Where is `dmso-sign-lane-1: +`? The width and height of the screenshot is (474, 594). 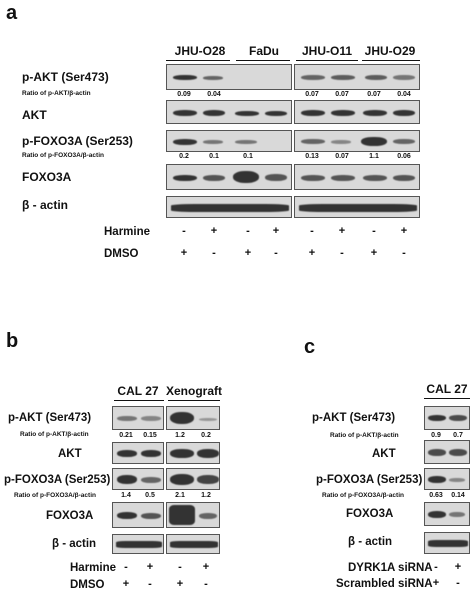
dmso-sign-lane-1: + is located at coordinates (126, 584).